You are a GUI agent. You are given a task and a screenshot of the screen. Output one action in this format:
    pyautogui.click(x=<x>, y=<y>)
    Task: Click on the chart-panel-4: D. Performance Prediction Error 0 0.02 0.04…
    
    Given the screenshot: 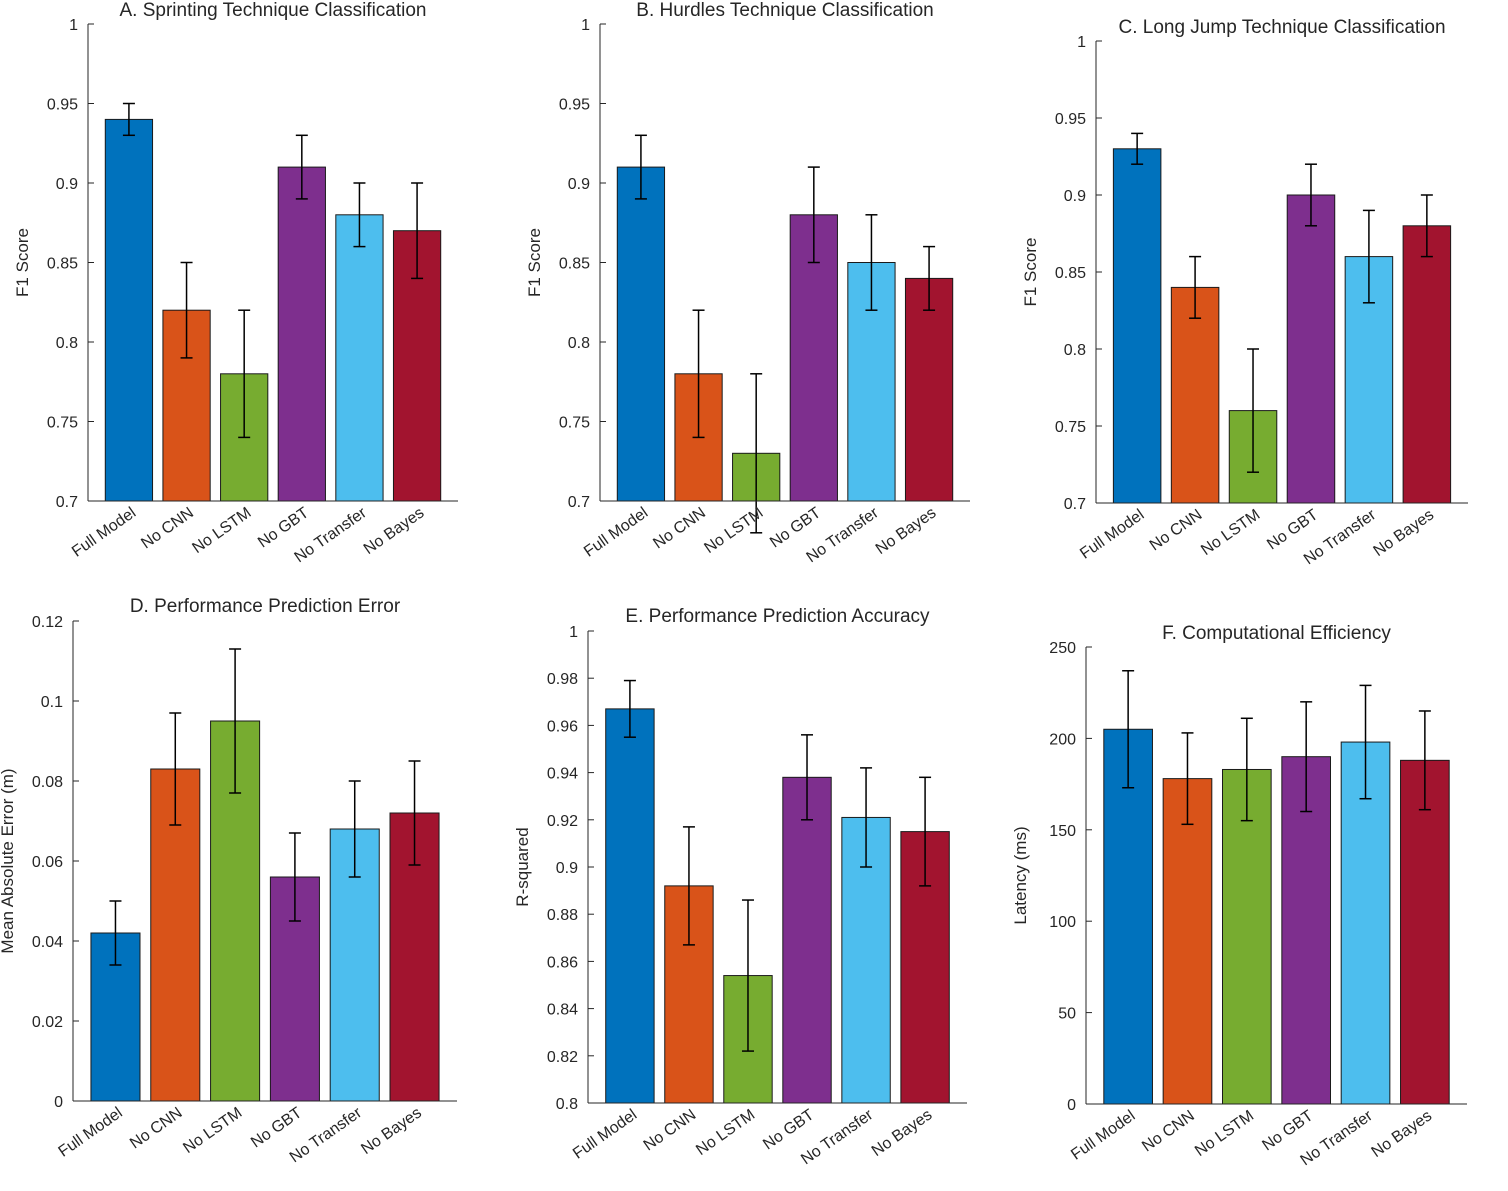 What is the action you would take?
    pyautogui.click(x=228, y=881)
    